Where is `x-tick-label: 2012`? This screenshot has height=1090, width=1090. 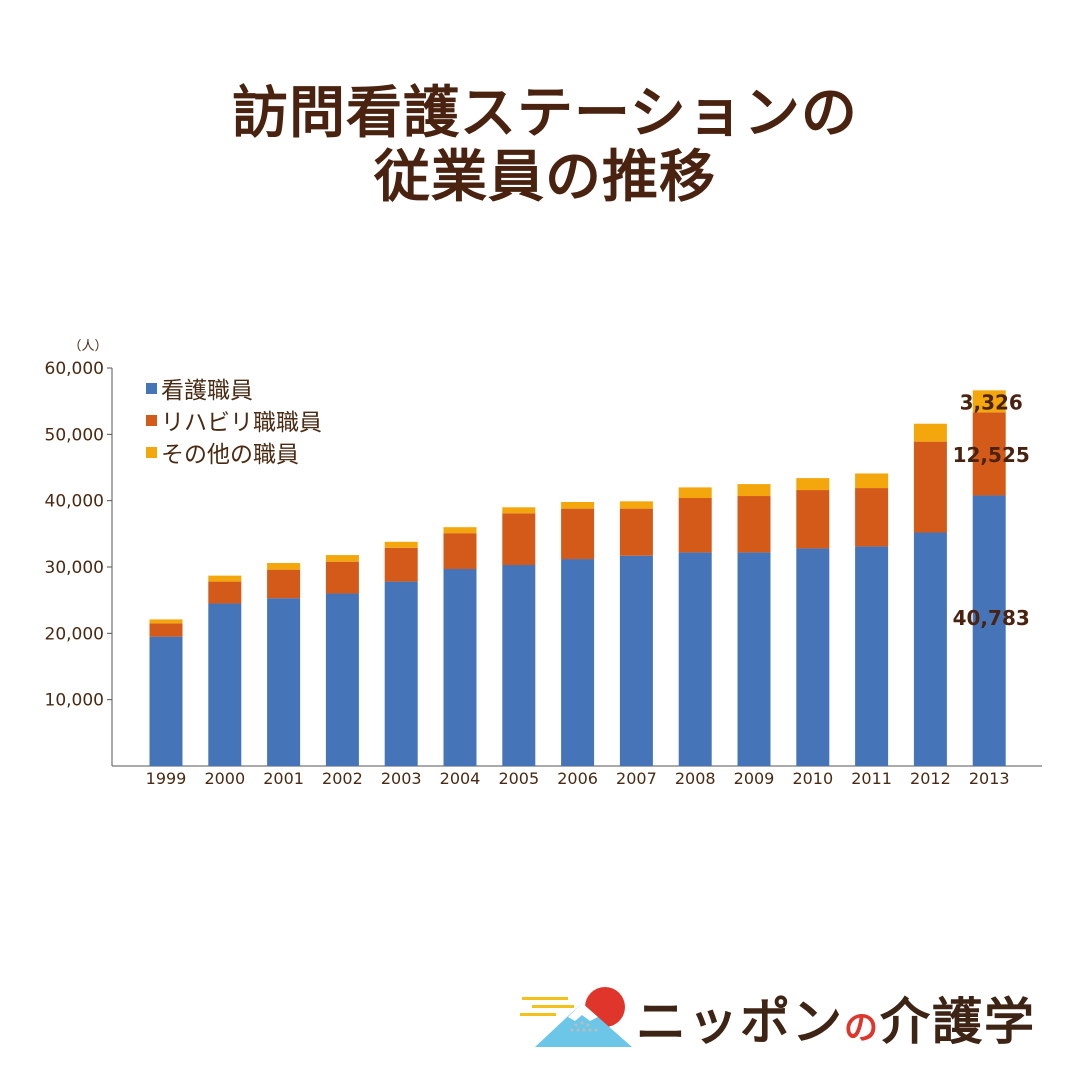
x-tick-label: 2012 is located at coordinates (930, 778).